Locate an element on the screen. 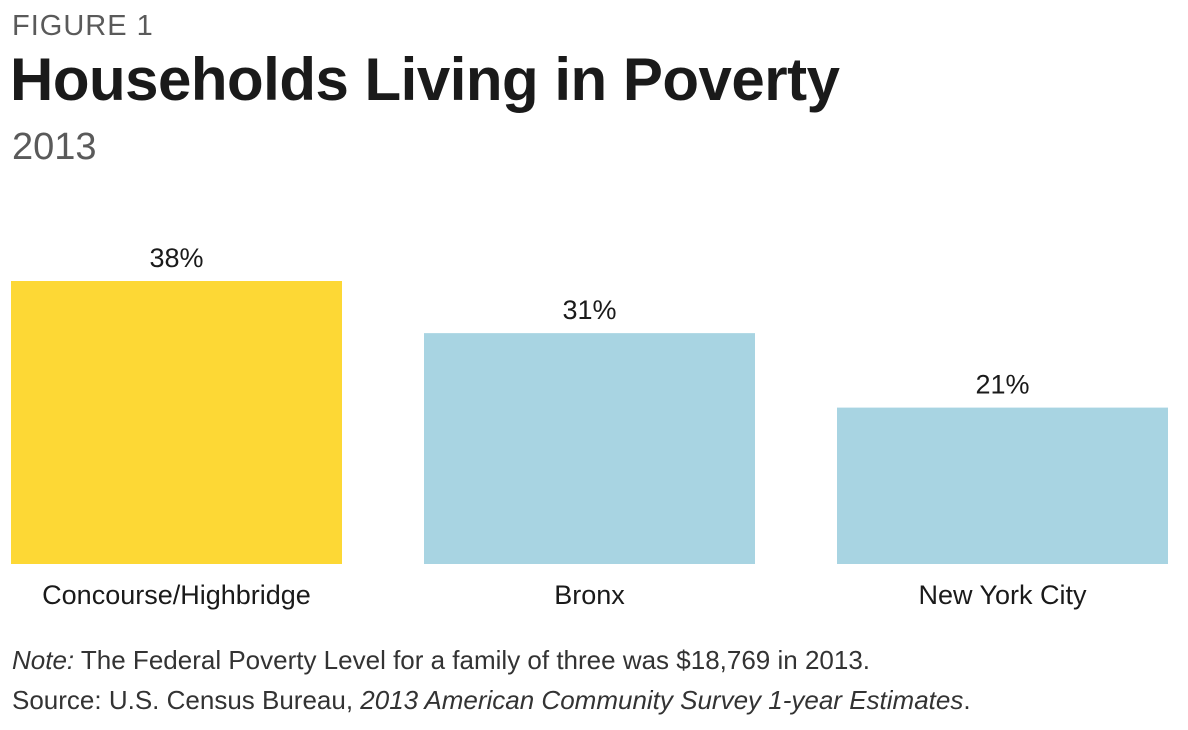 The width and height of the screenshot is (1188, 730). data-label: 31% is located at coordinates (589, 310).